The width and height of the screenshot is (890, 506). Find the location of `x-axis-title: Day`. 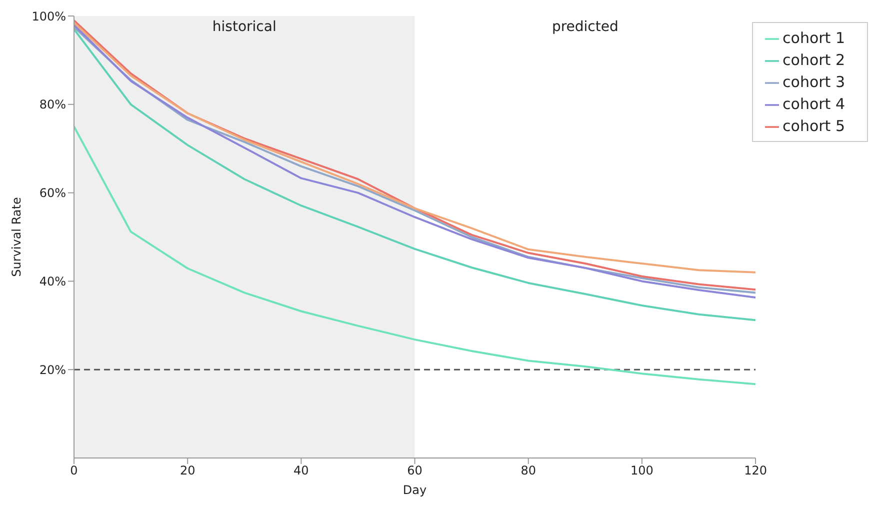

x-axis-title: Day is located at coordinates (414, 490).